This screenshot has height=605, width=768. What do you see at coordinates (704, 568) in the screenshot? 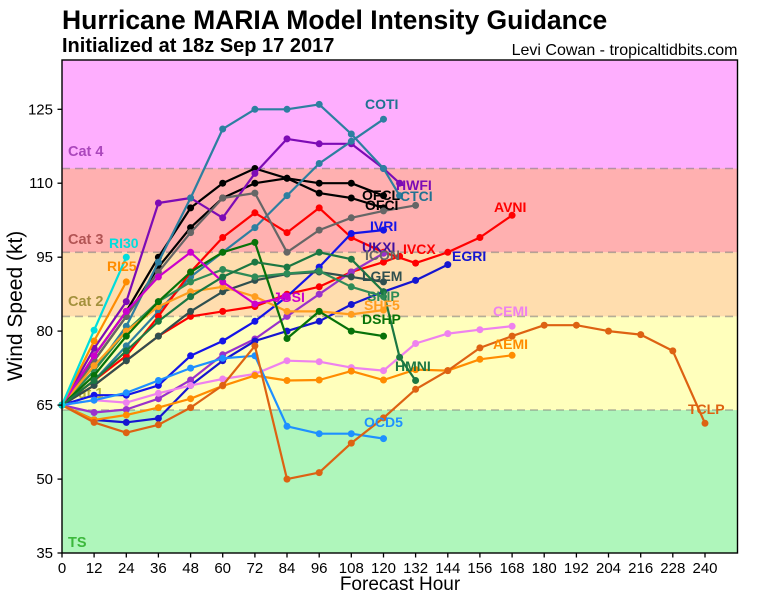
I see `svg-text: 240` at bounding box center [704, 568].